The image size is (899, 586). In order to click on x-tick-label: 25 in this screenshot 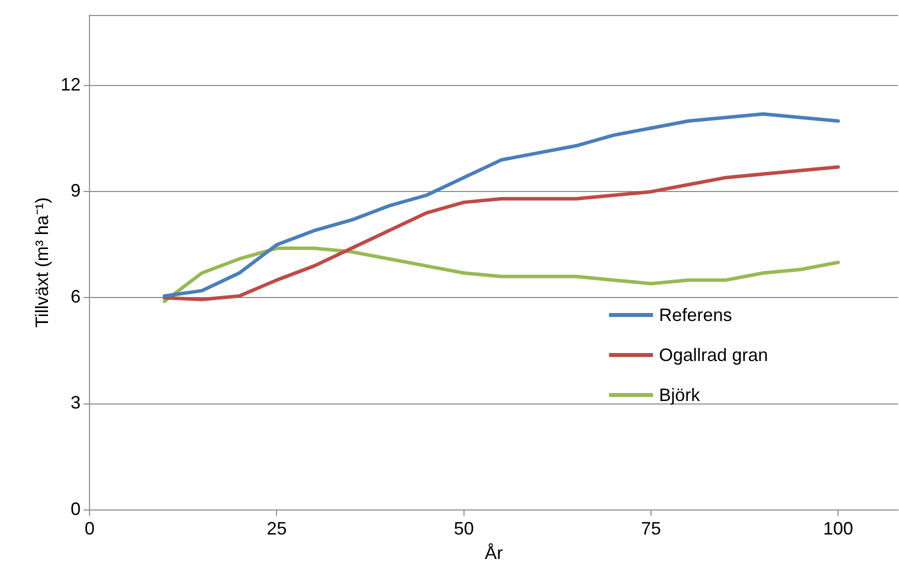, I will do `click(276, 528)`.